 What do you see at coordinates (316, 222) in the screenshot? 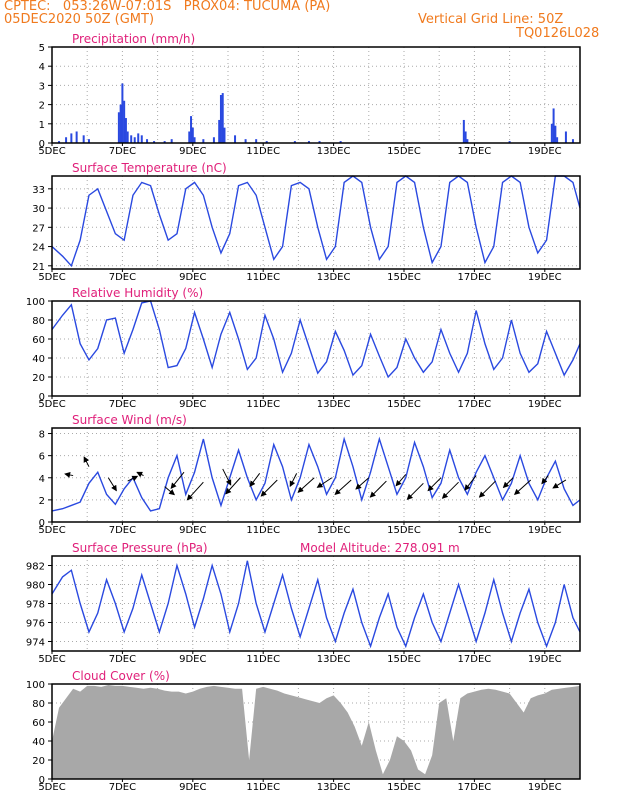
I see `temp-frame` at bounding box center [316, 222].